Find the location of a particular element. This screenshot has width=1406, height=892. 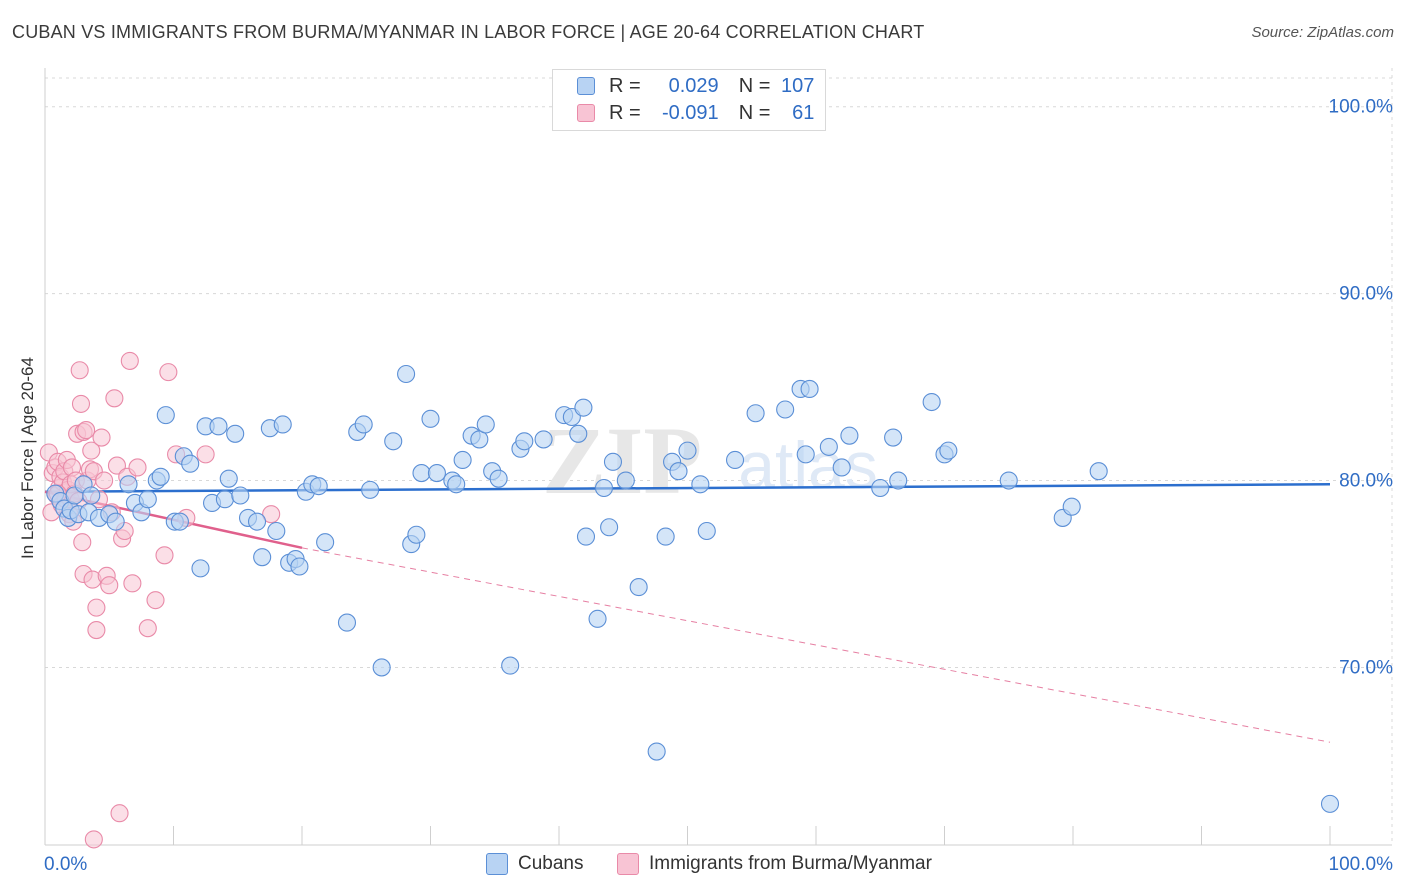

legend-row-cubans: R = 0.029 N = 107 is located at coordinates (695, 86).